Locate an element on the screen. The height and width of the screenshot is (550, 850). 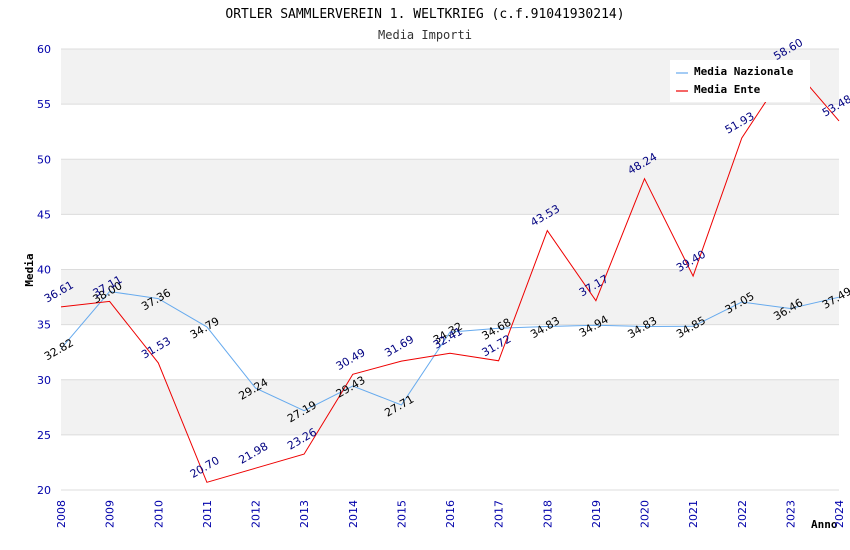
x-tick-label: 2009 is located at coordinates (110, 514).